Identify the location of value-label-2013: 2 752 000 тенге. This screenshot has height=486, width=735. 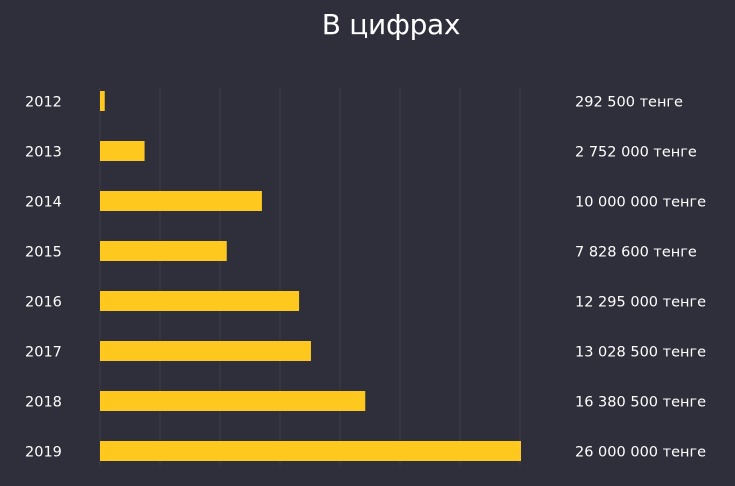
(636, 153).